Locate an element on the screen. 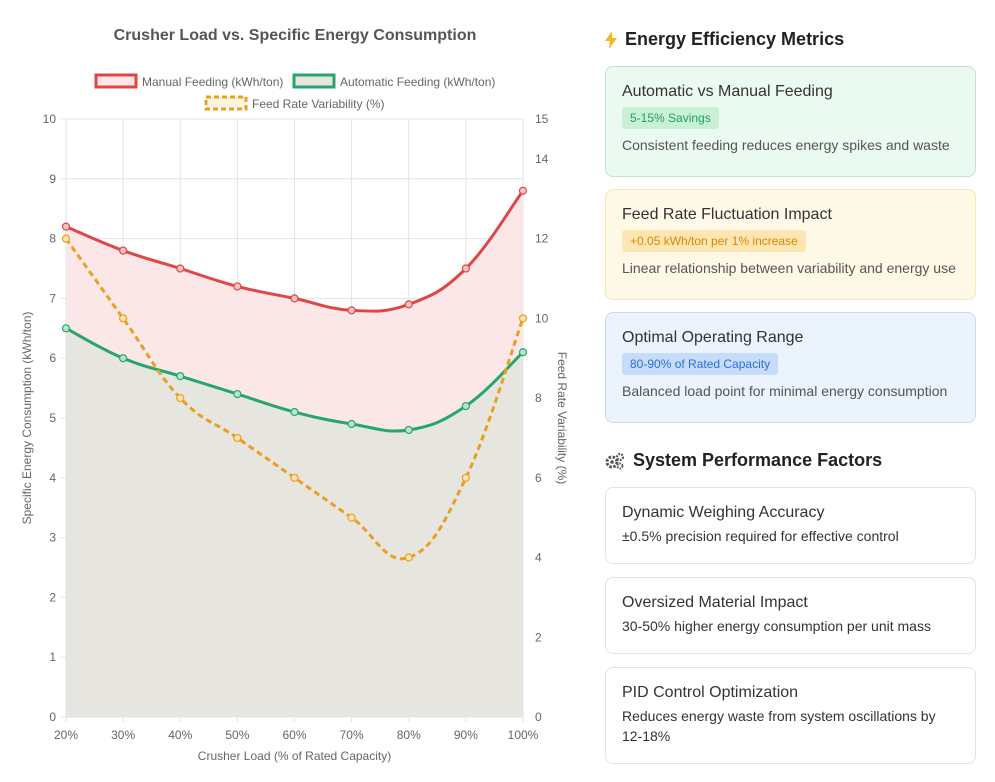  y-tick-label: 6 is located at coordinates (52, 358).